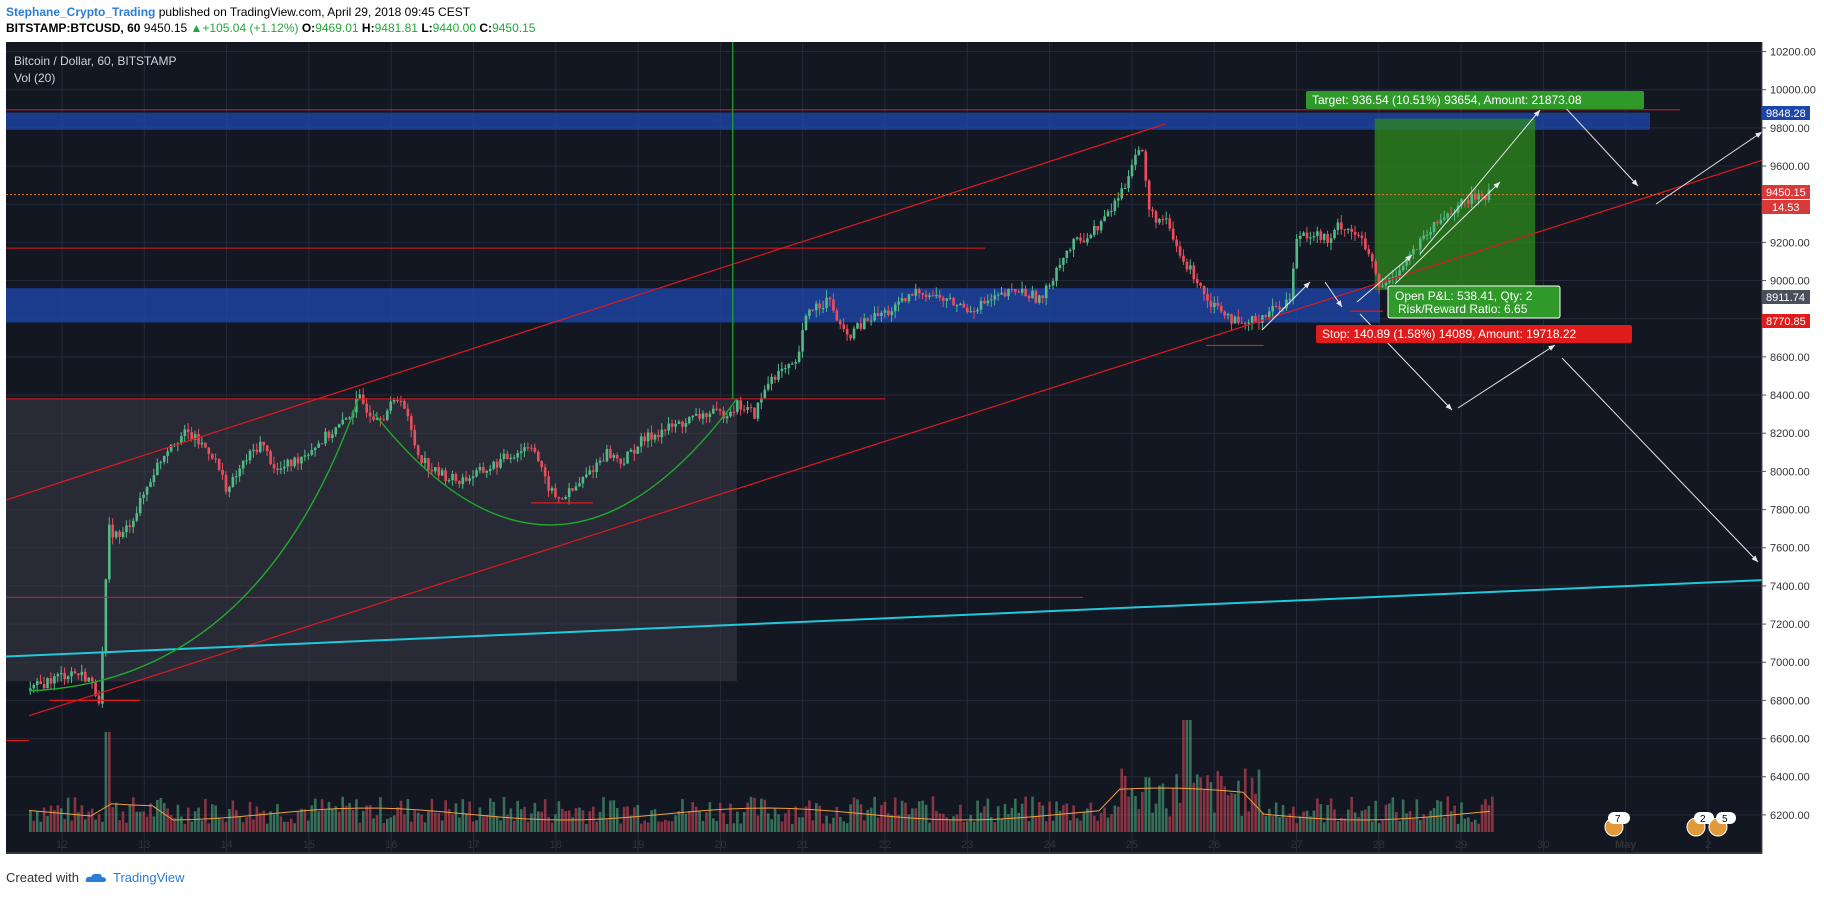  I want to click on price-axis-bg, so click(1793, 448).